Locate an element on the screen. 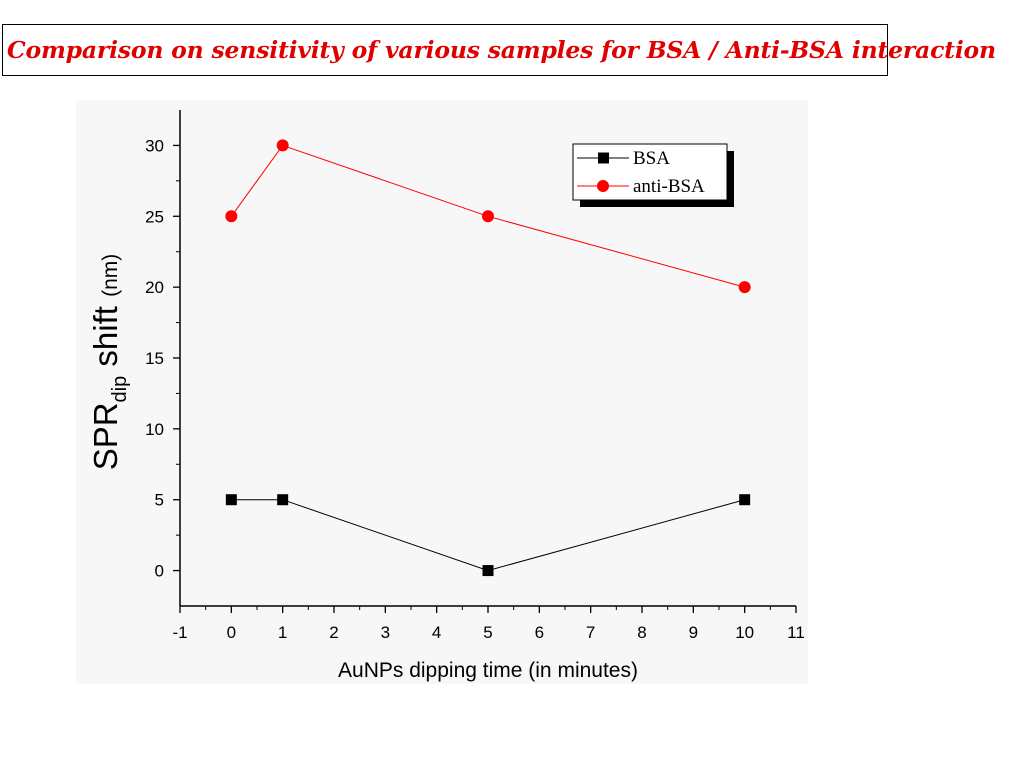  y-tick-label: 15 is located at coordinates (154, 358).